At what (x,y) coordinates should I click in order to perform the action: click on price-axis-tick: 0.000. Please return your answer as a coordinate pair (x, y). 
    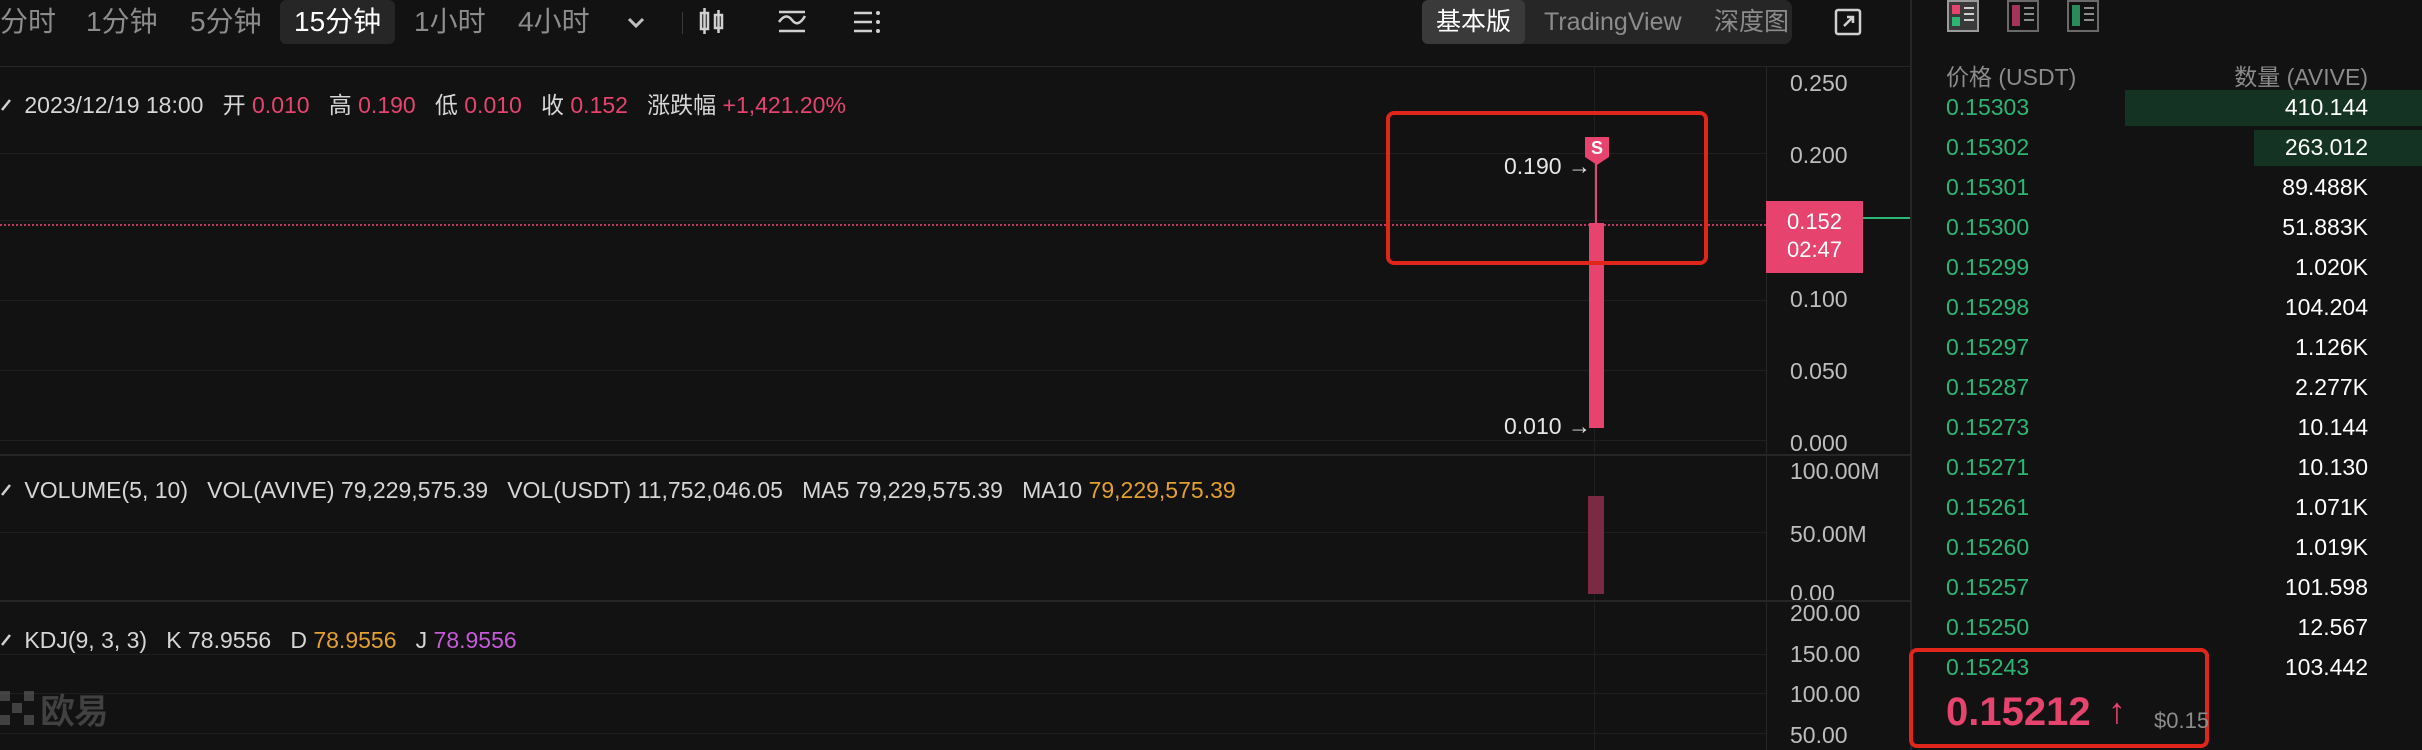
    Looking at the image, I should click on (1819, 443).